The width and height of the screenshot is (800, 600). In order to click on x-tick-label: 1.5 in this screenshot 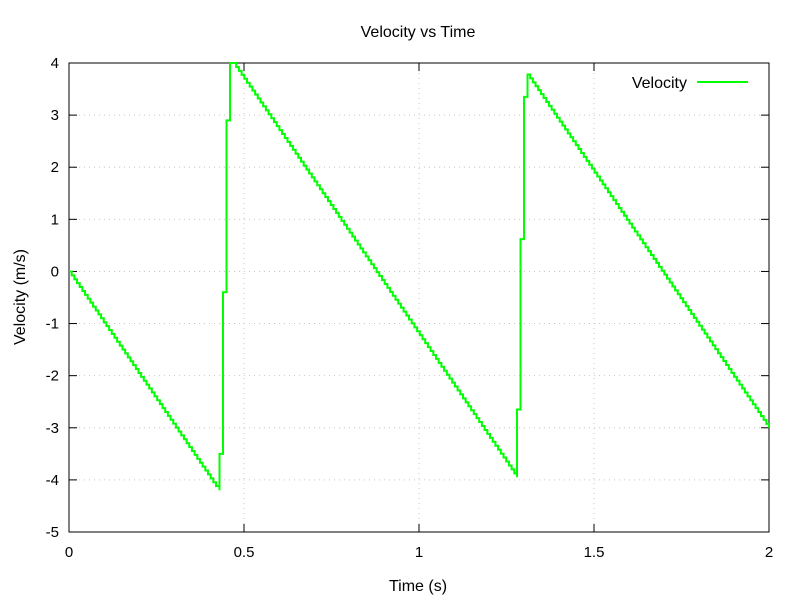, I will do `click(594, 552)`.